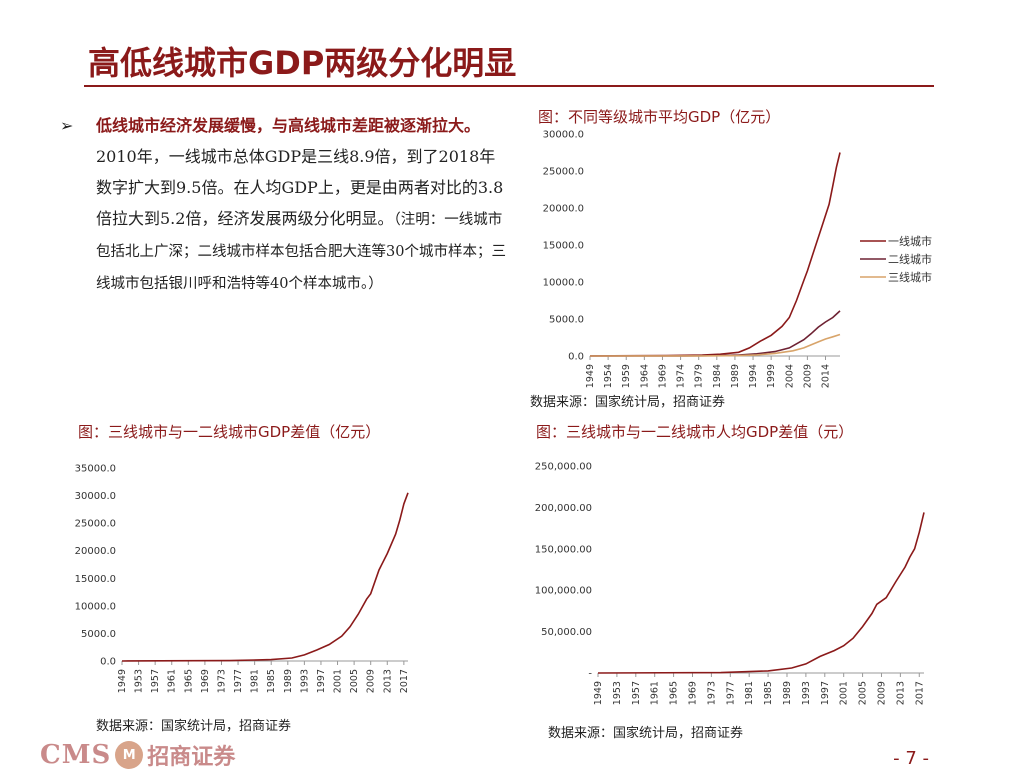 This screenshot has height=772, width=1017. Describe the element at coordinates (194, 726) in the screenshot. I see `chart-gdp-gap-source: 数据来源：国家统计局，招商证券` at that location.